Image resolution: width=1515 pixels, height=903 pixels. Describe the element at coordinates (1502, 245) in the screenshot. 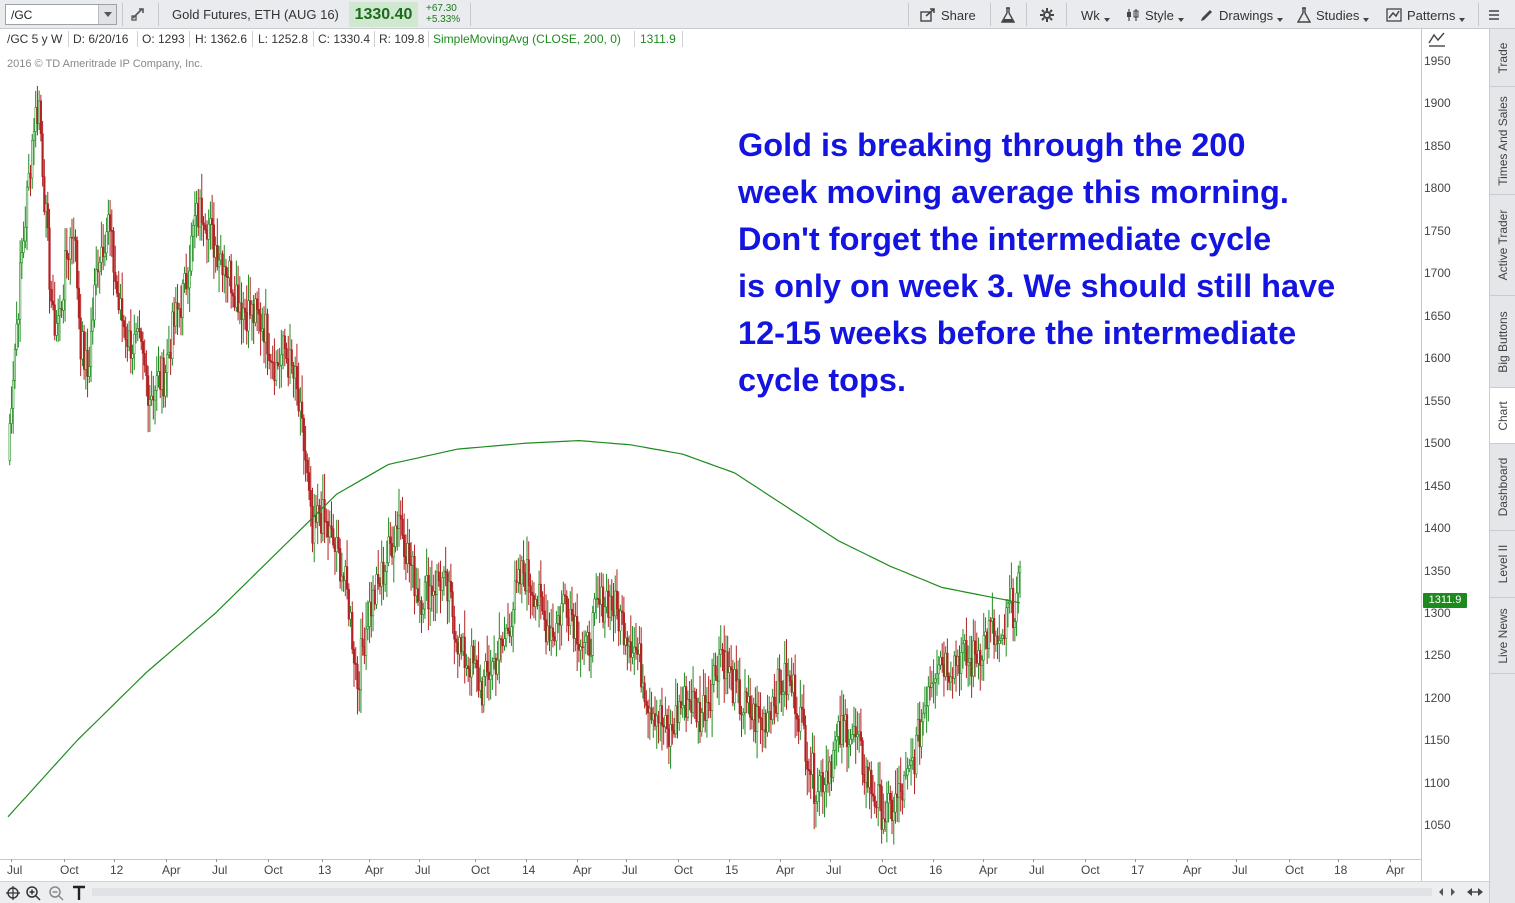

I see `tab-active-trader: Active Trader` at that location.